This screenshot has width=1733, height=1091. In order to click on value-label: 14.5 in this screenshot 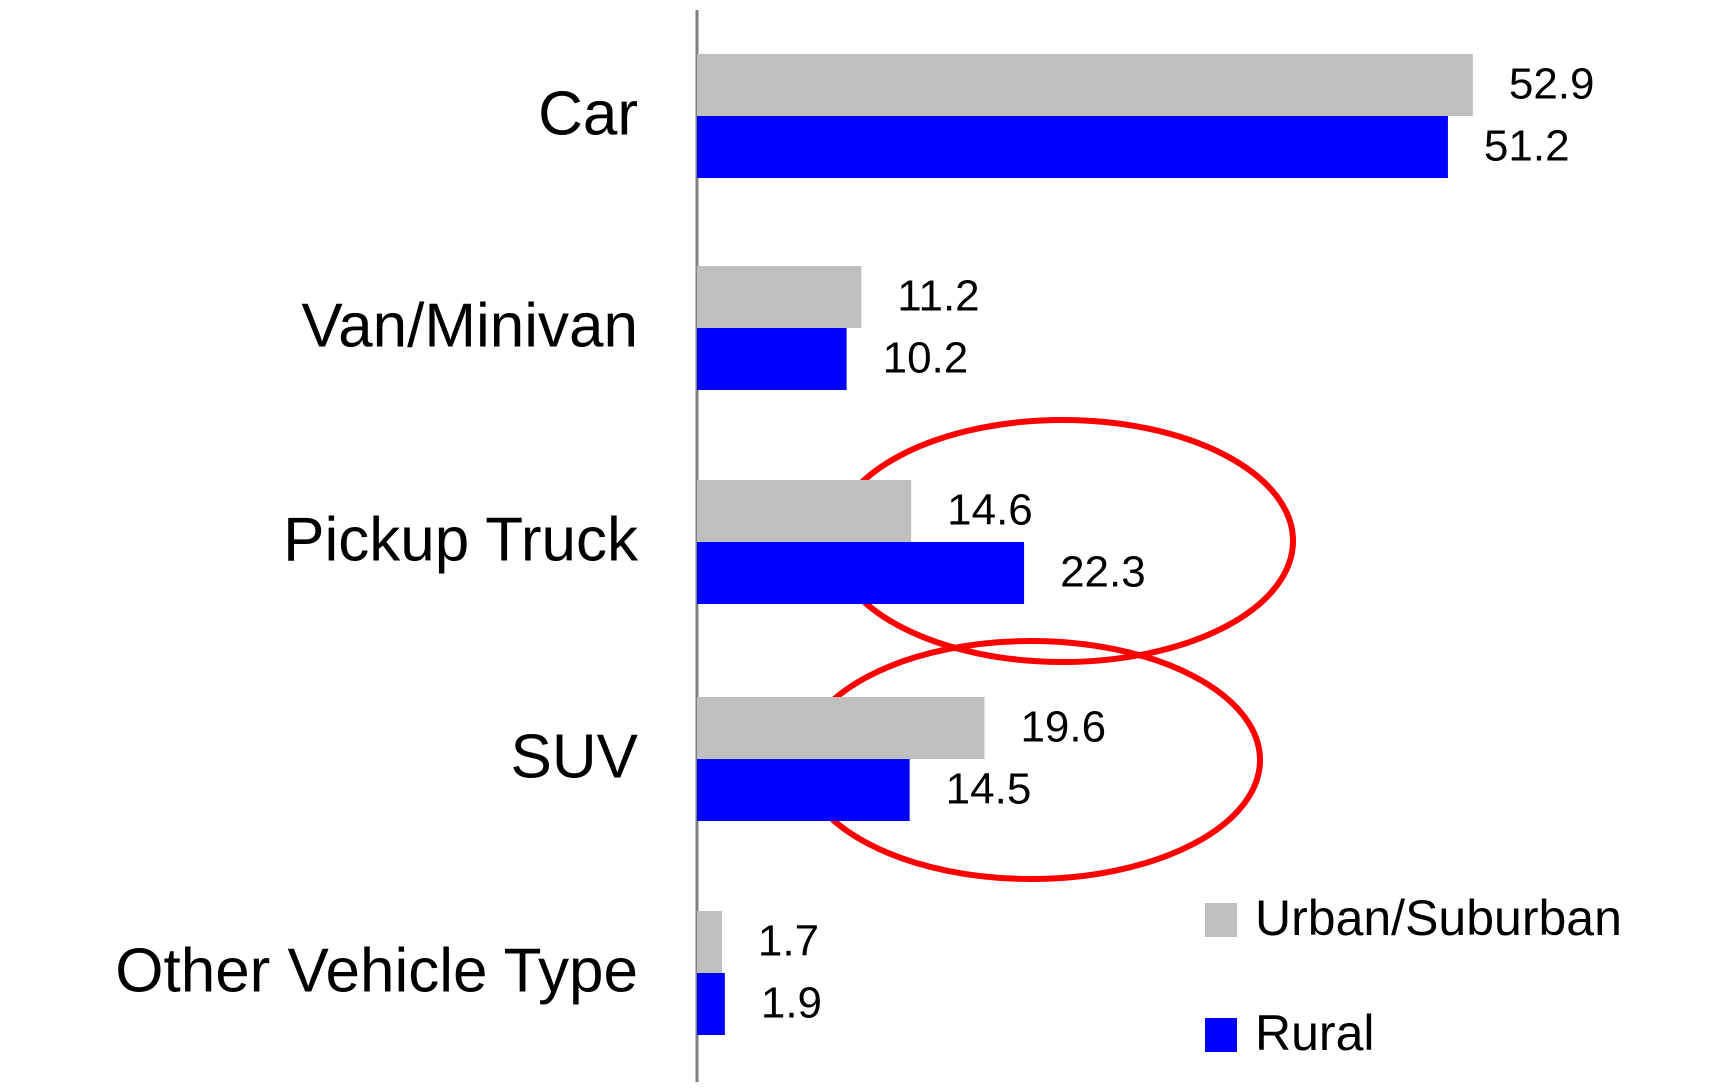, I will do `click(989, 789)`.